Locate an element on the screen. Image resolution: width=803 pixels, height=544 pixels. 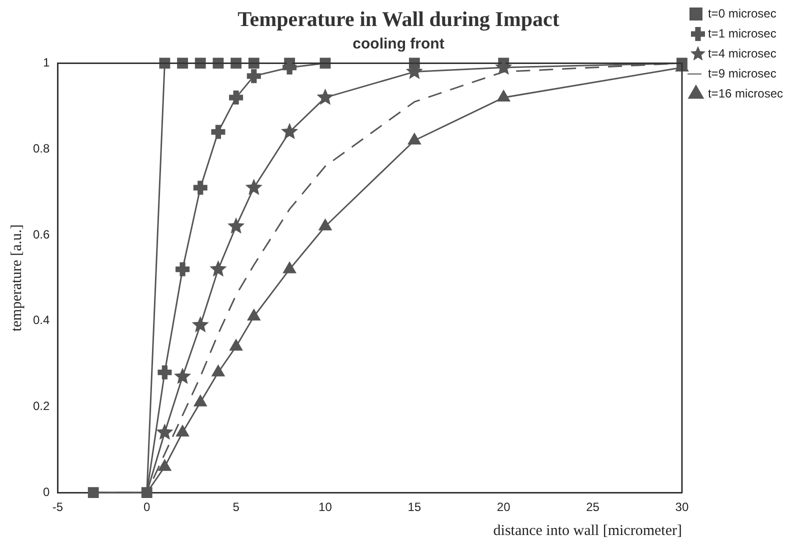
legend-label: t=9 microsec is located at coordinates (742, 73).